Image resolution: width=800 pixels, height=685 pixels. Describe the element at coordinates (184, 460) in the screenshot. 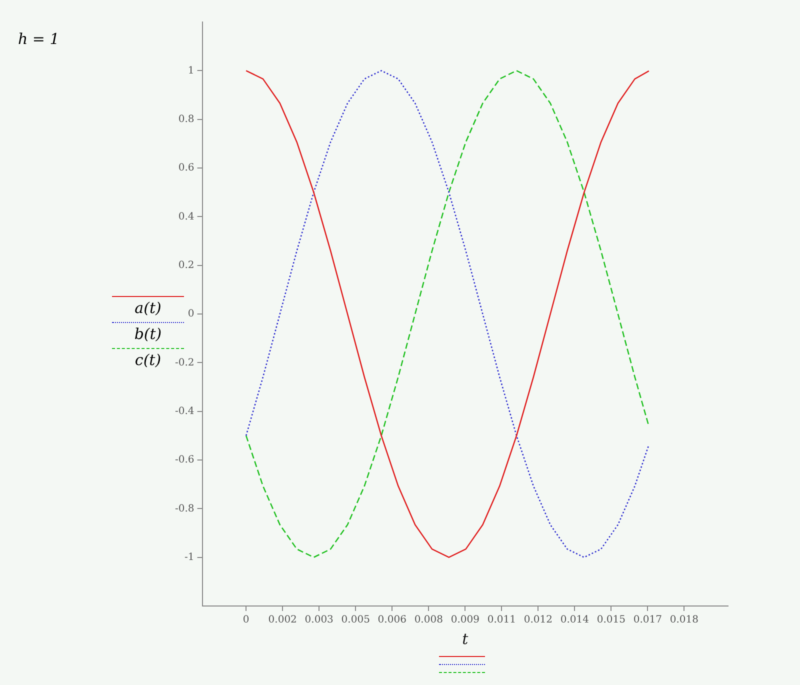

I see `y-tick-label: -0.6` at that location.